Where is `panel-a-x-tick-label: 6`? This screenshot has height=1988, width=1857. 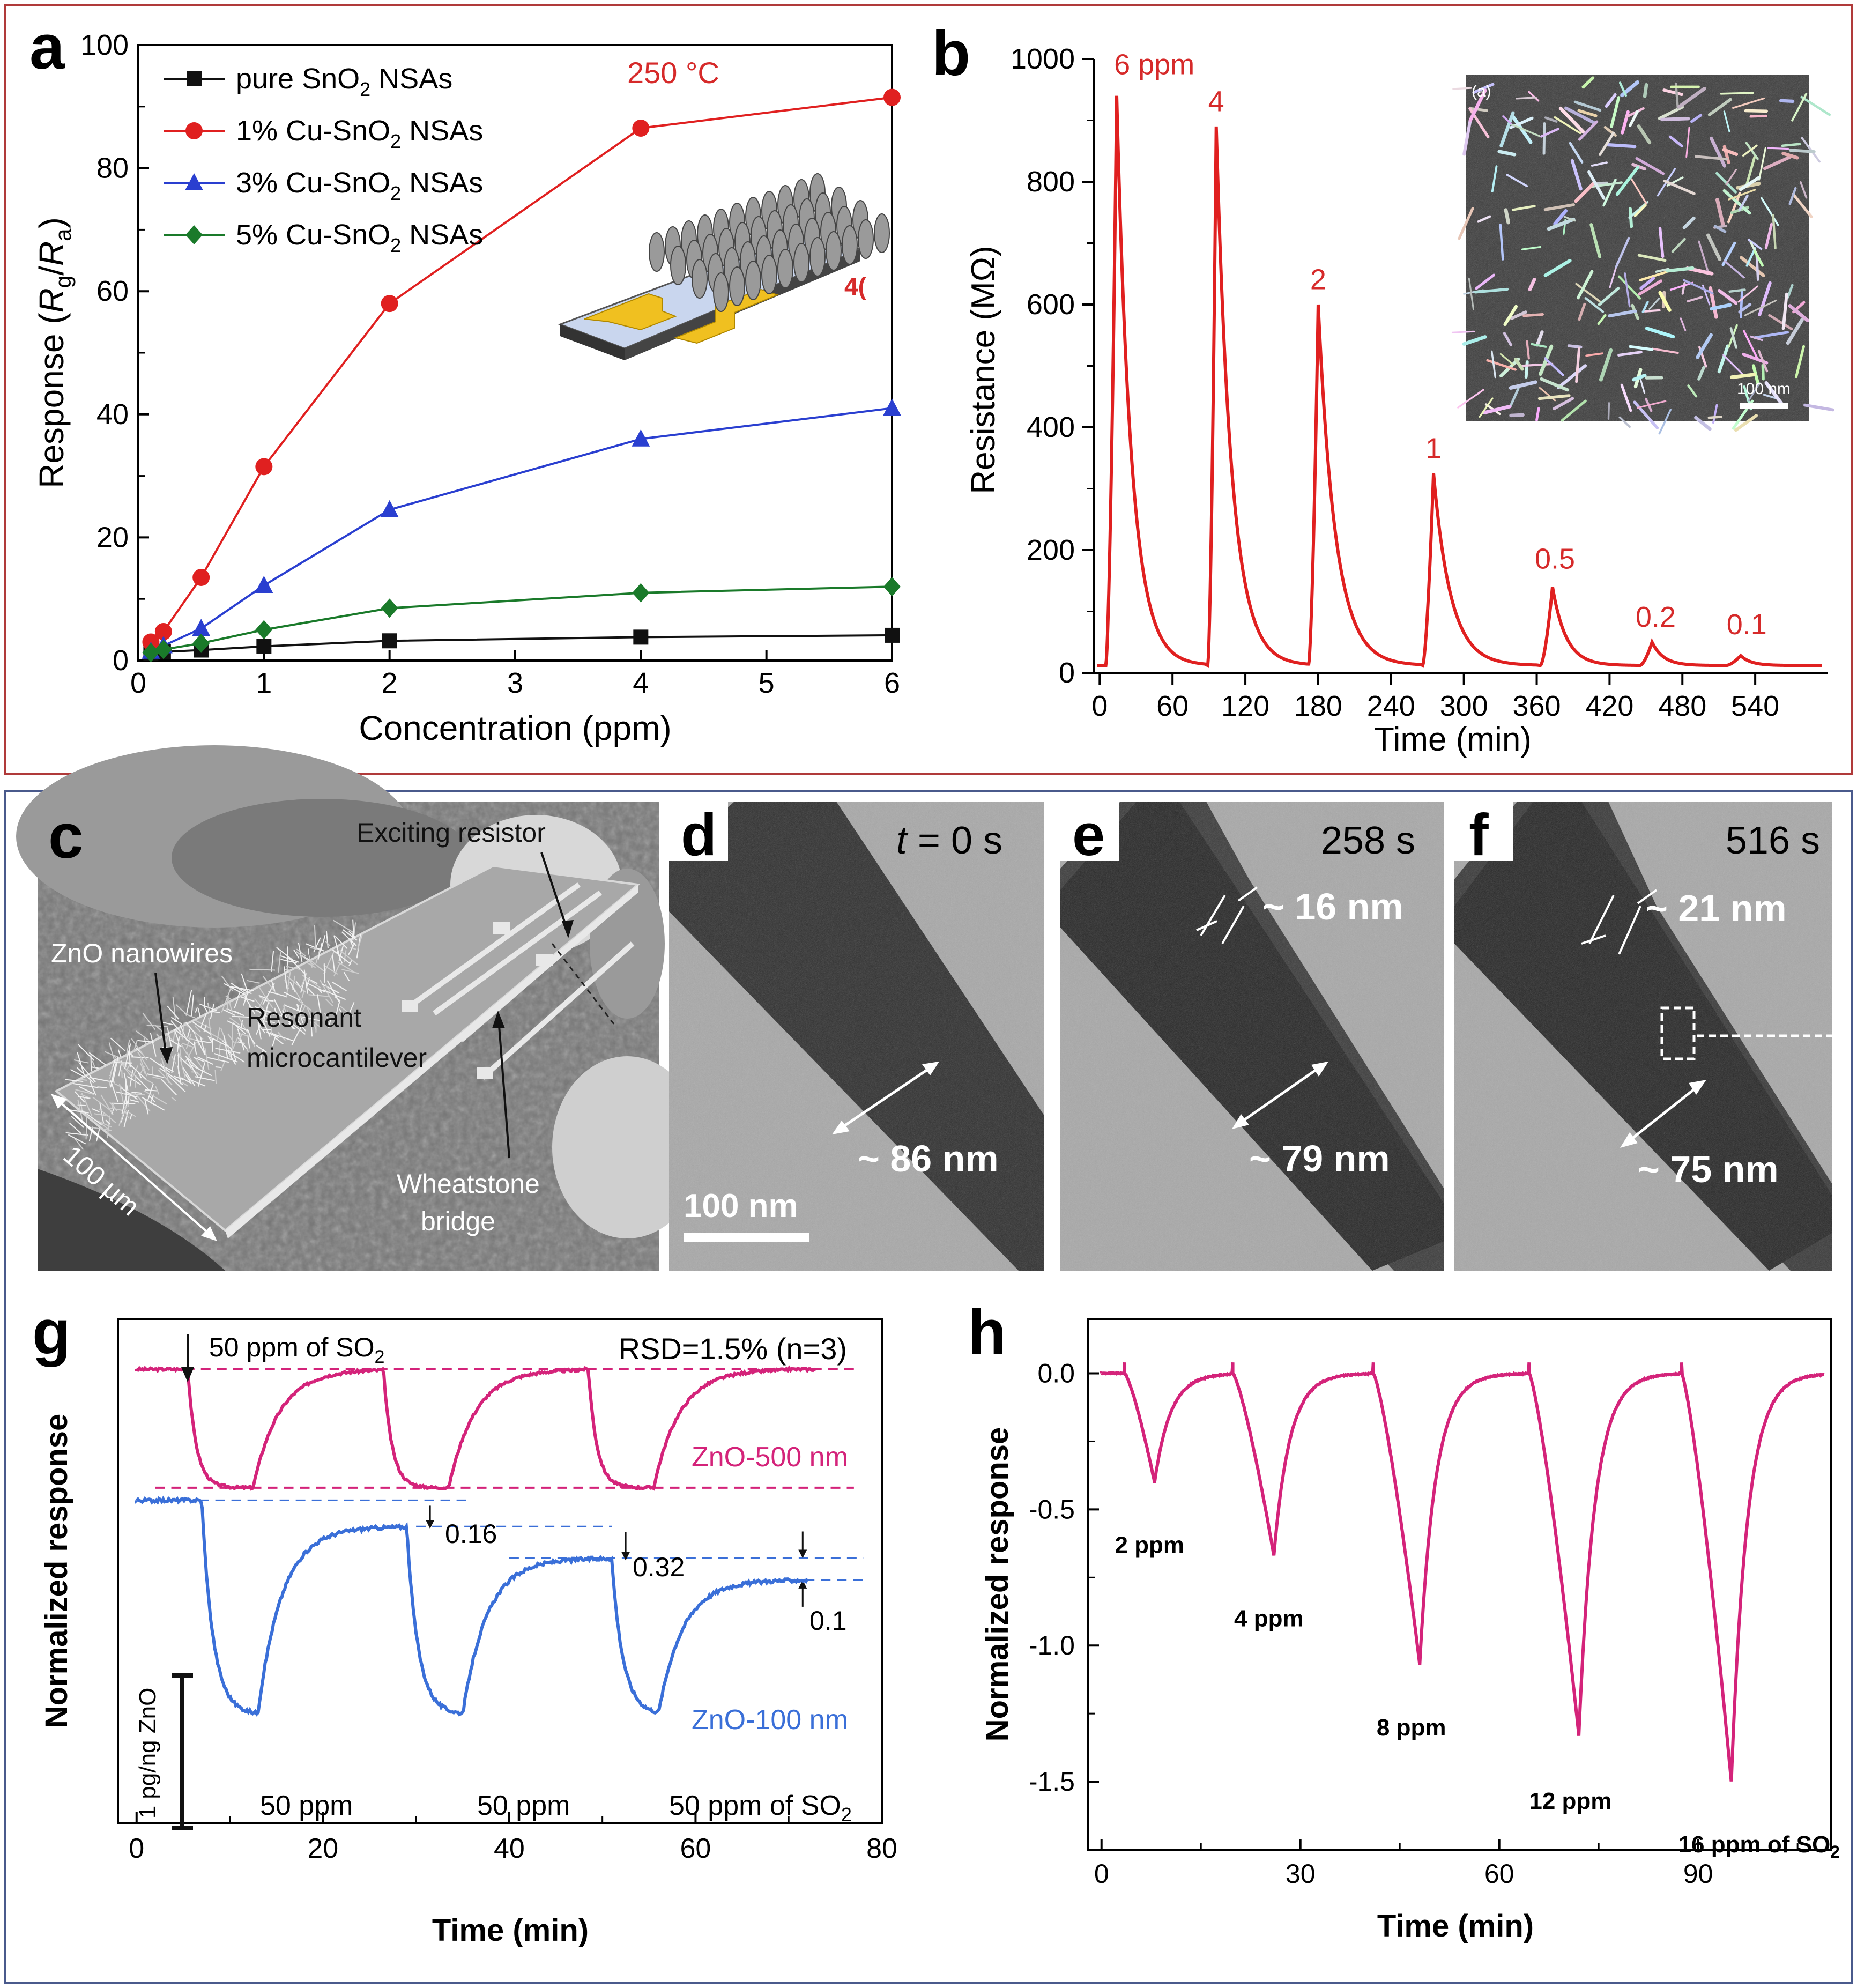 panel-a-x-tick-label: 6 is located at coordinates (892, 683).